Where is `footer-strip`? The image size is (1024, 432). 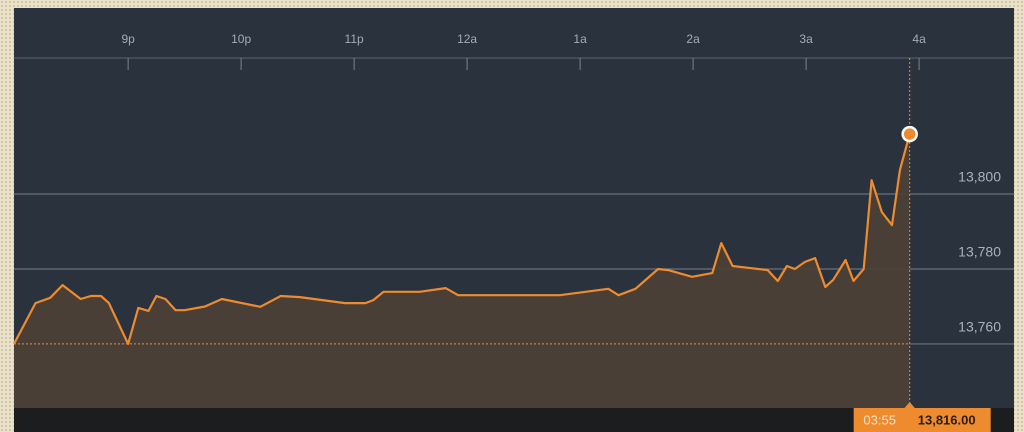 footer-strip is located at coordinates (514, 420).